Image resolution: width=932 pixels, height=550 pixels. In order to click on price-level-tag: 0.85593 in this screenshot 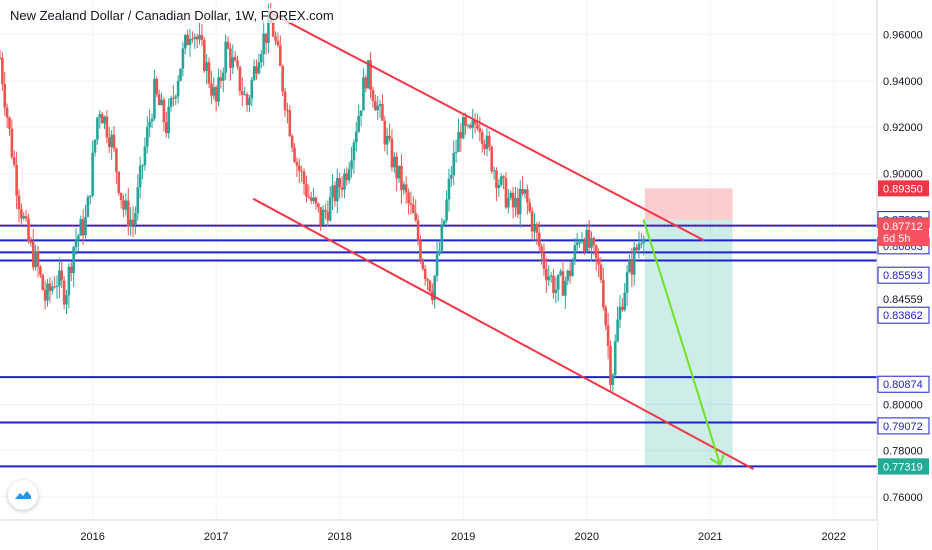, I will do `click(903, 276)`.